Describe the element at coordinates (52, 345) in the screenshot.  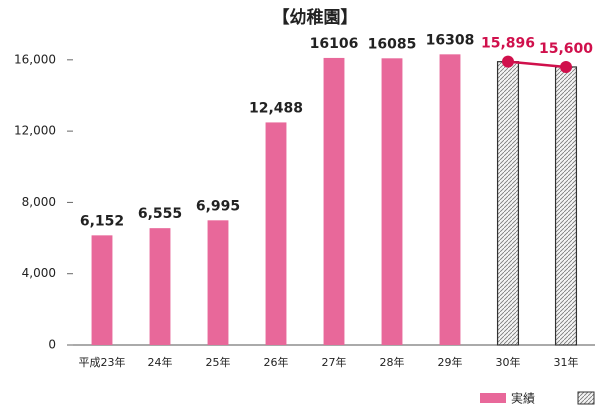
I see `y-tick-label: 0` at that location.